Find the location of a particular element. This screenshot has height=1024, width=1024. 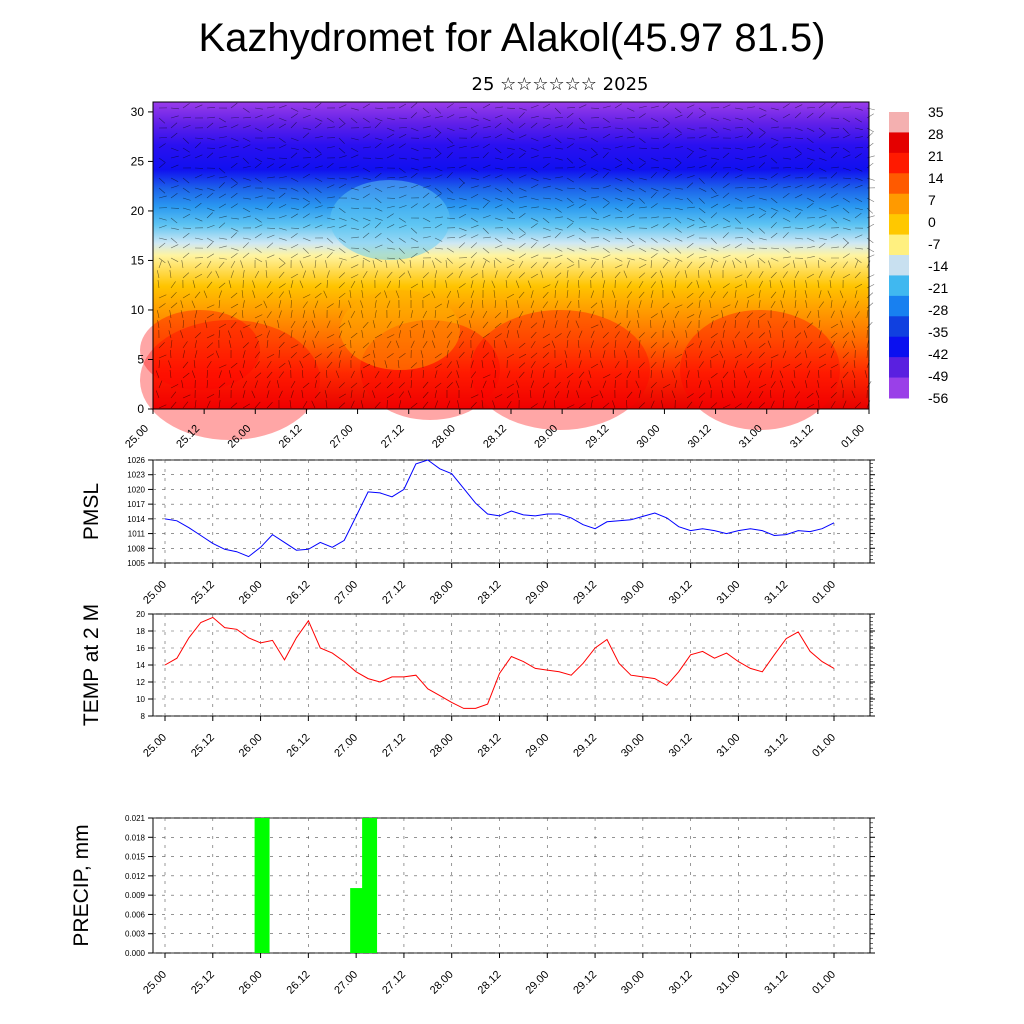

y-tick-label: 10 is located at coordinates (138, 310).